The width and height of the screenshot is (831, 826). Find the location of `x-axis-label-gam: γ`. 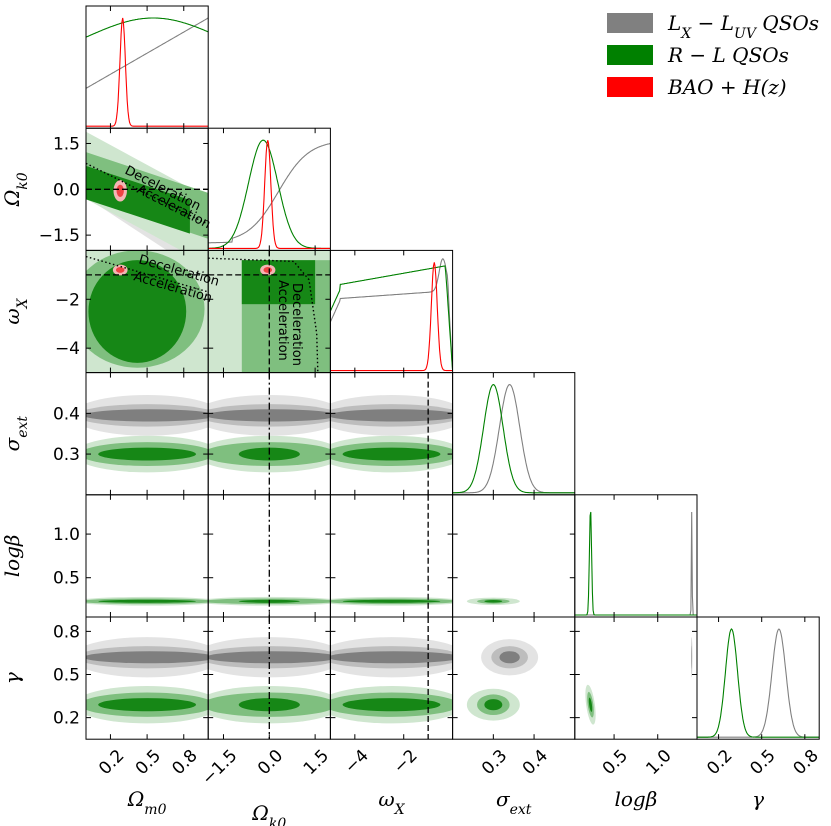

x-axis-label-gam: γ is located at coordinates (758, 799).